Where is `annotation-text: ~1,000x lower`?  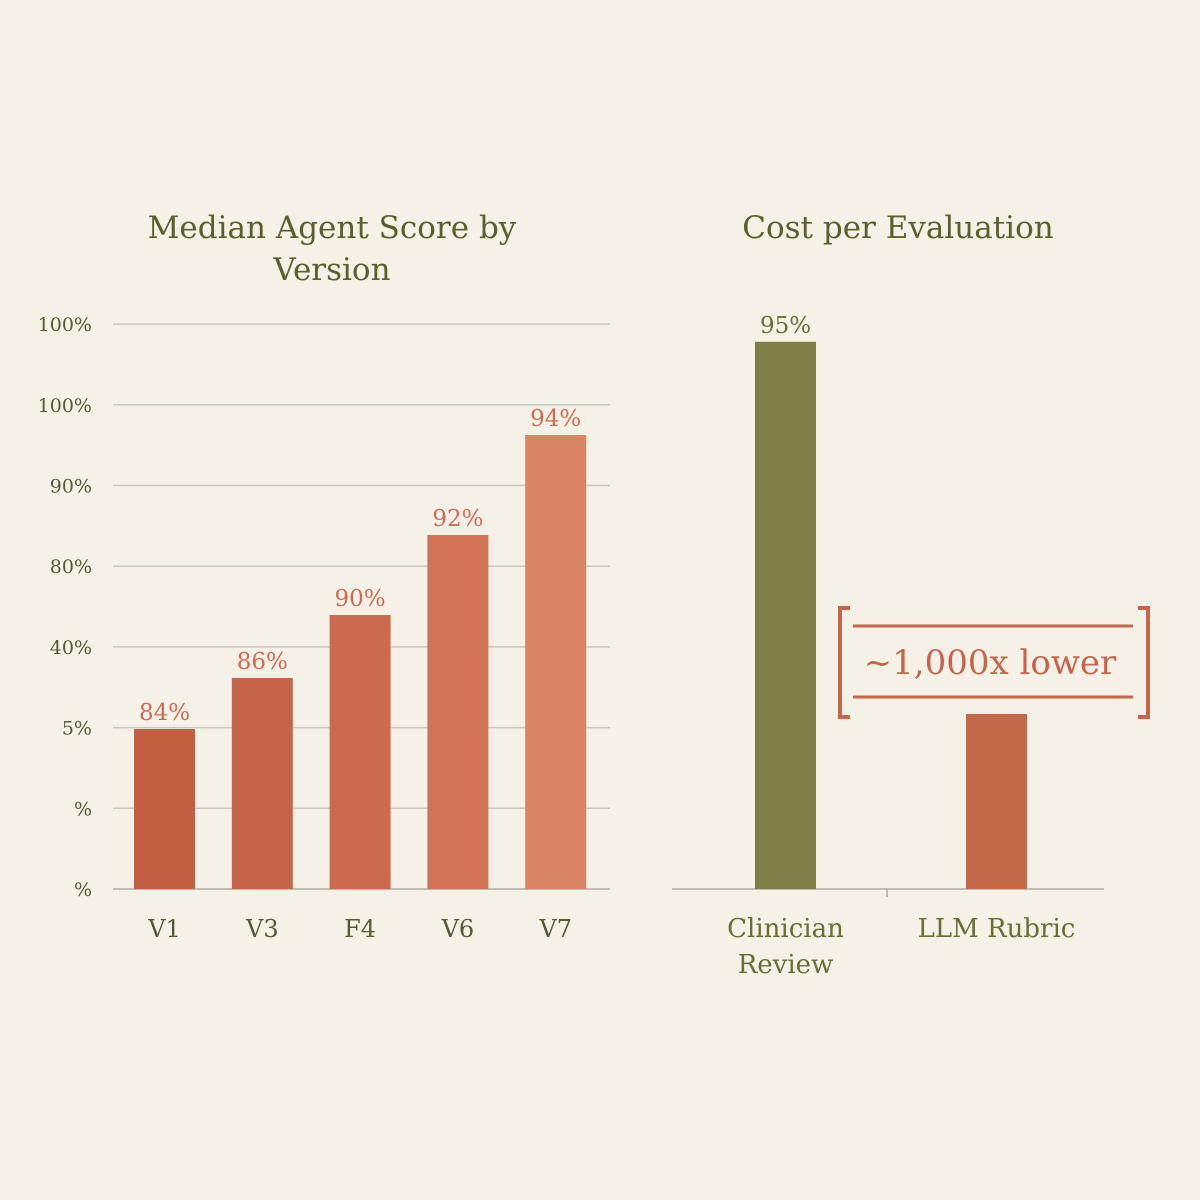
annotation-text: ~1,000x lower is located at coordinates (990, 663).